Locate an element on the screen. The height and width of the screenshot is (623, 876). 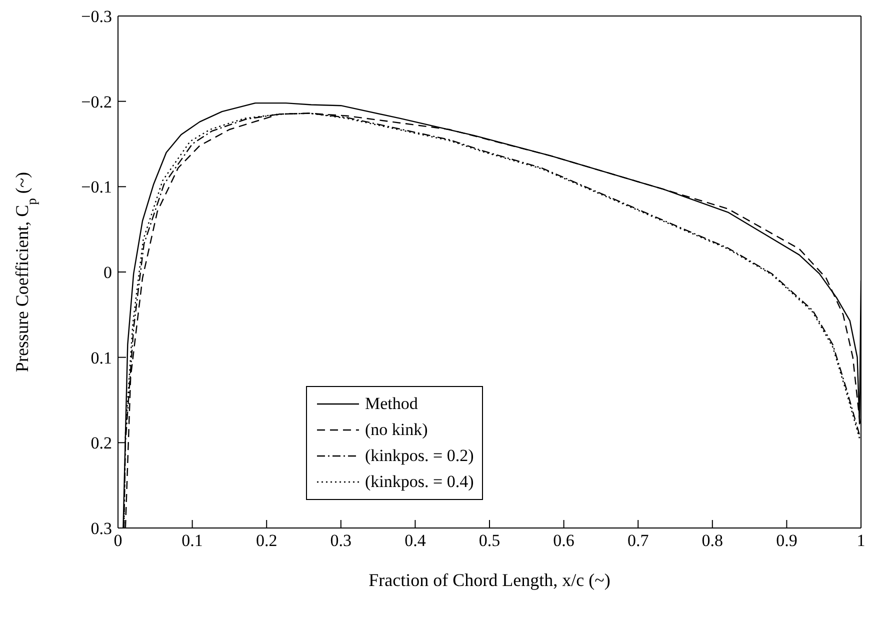
y-tick-label: −0.3 is located at coordinates (96, 16).